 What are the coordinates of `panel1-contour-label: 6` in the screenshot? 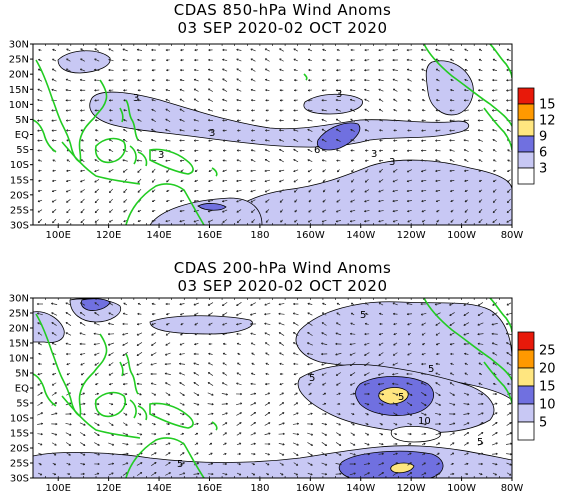 It's located at (317, 150).